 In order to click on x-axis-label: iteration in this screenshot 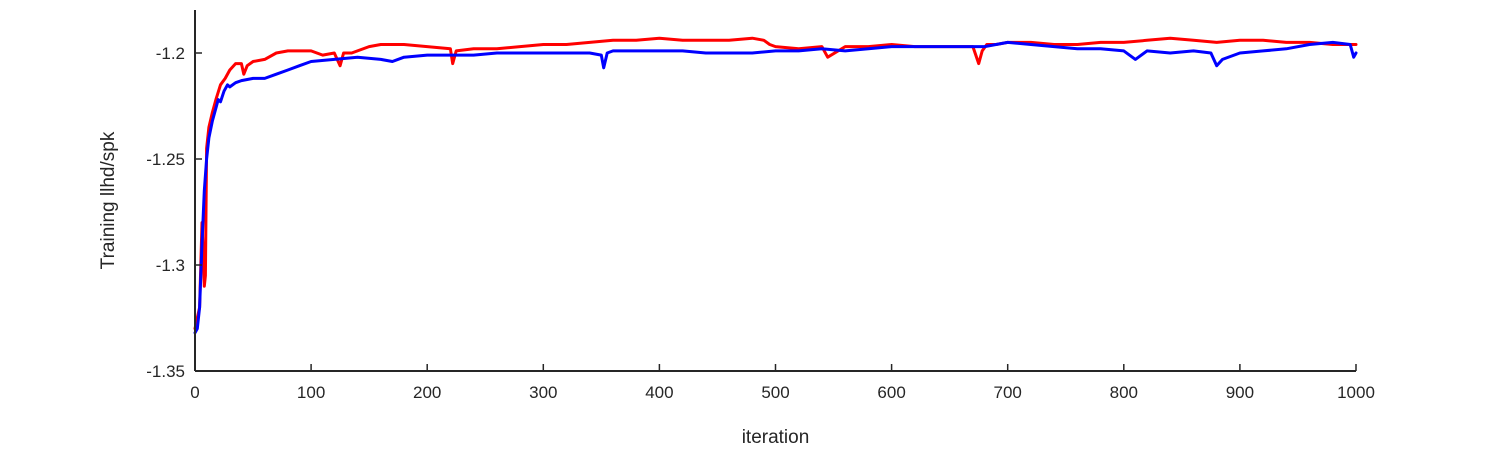, I will do `click(776, 437)`.